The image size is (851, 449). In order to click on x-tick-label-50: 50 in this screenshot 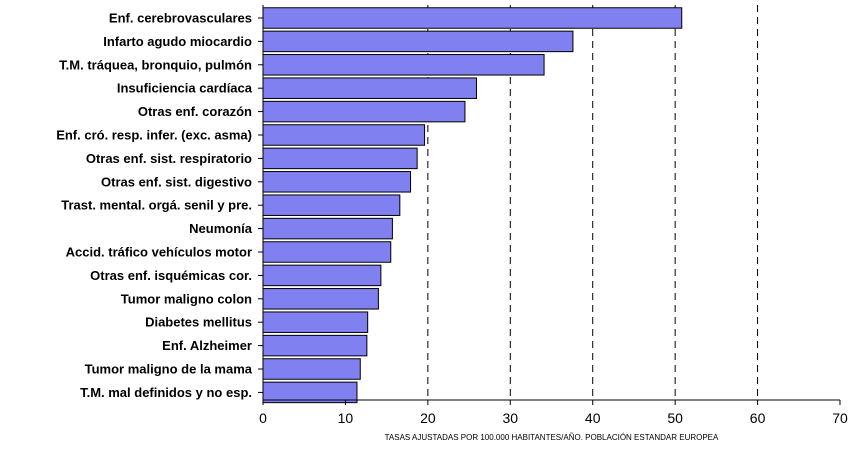, I will do `click(675, 418)`.